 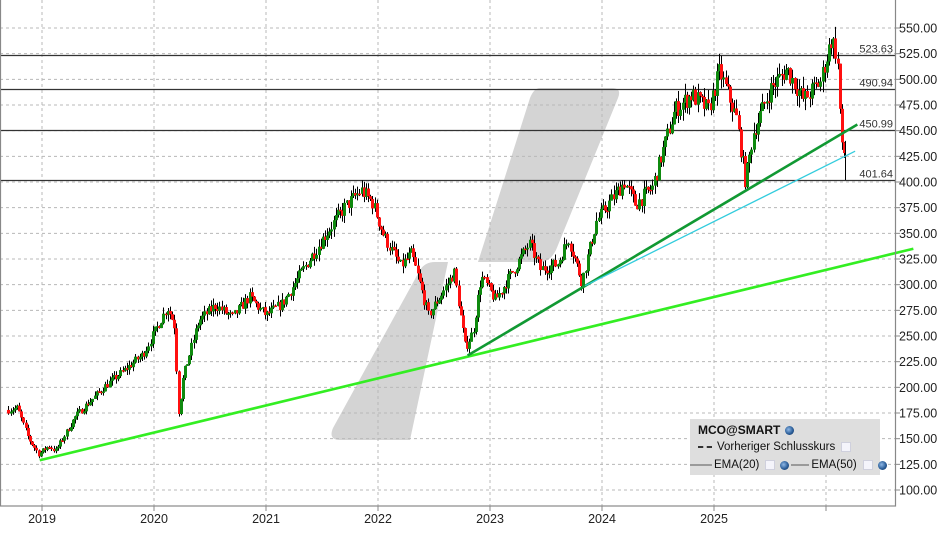 I want to click on svg-text: 150.00, so click(x=918, y=439).